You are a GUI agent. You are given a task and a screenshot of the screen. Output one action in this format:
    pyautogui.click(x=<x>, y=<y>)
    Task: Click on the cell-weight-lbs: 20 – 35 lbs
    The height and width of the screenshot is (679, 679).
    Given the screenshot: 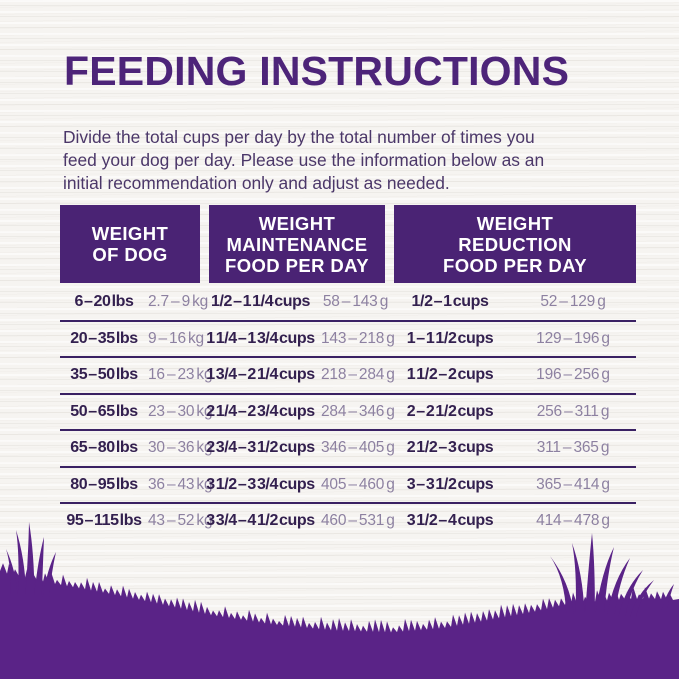 What is the action you would take?
    pyautogui.click(x=104, y=338)
    